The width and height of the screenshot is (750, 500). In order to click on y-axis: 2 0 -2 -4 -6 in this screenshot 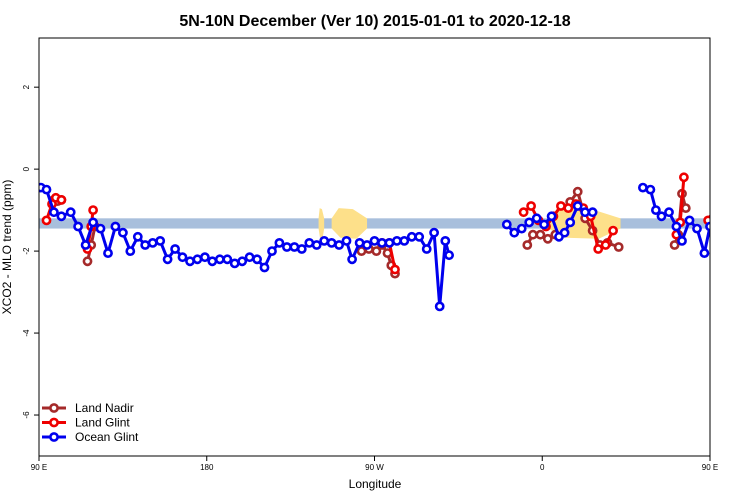, I will do `click(30, 251)`.